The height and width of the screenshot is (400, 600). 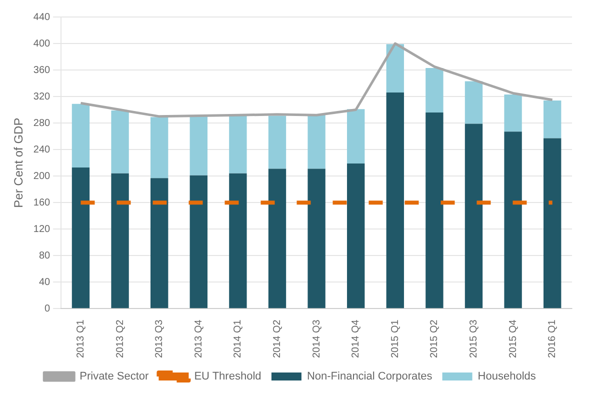 I want to click on y-tick-label: 160, so click(x=42, y=202).